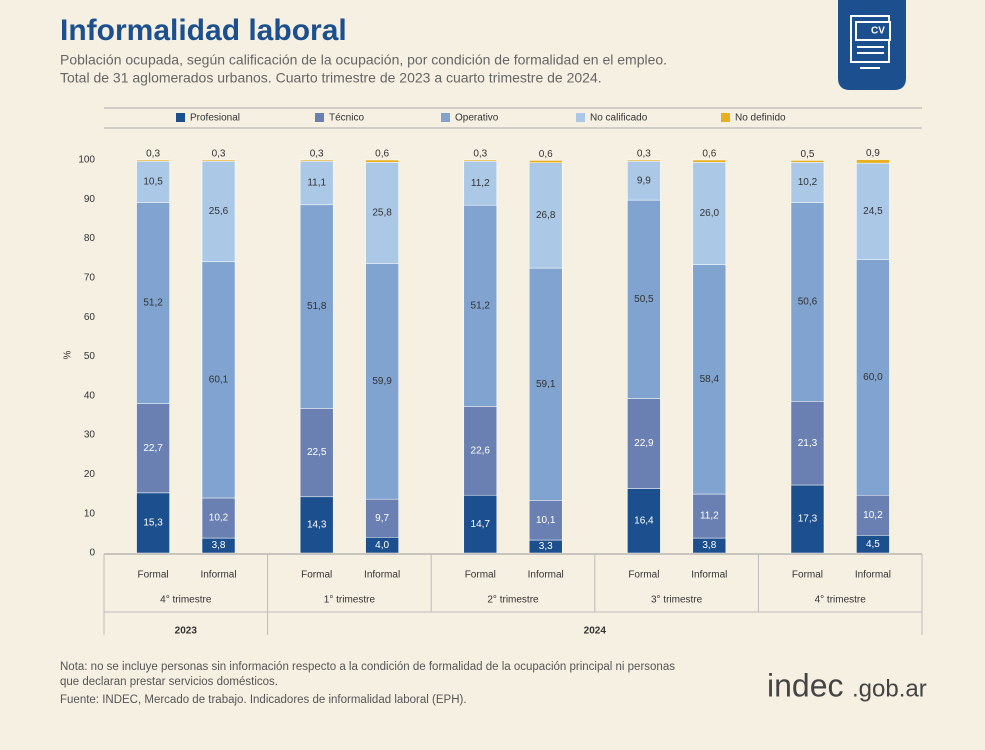  I want to click on value-label: 15,3, so click(153, 523).